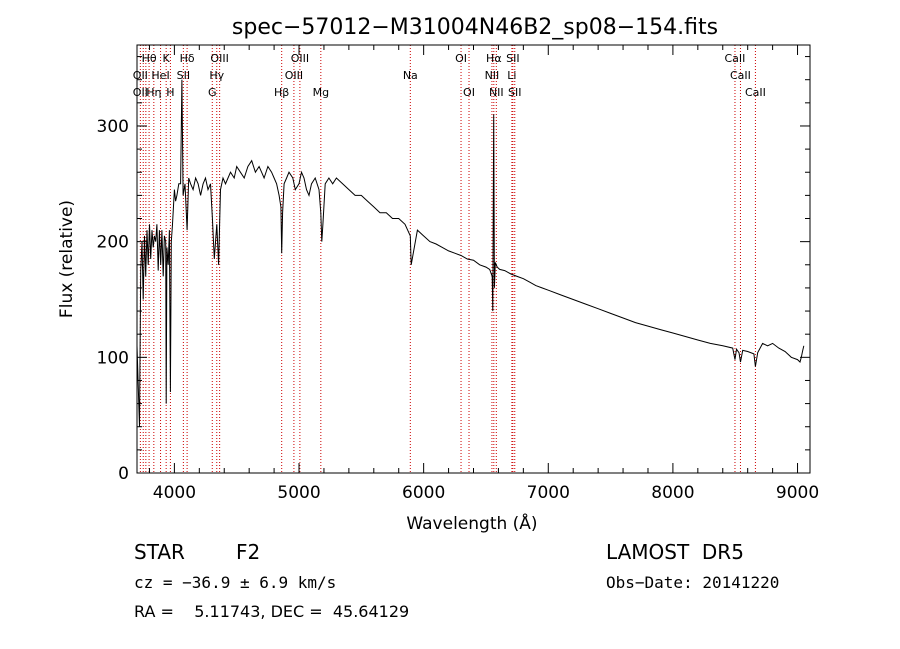 The image size is (900, 649). I want to click on line-label: Hβ, so click(281, 92).